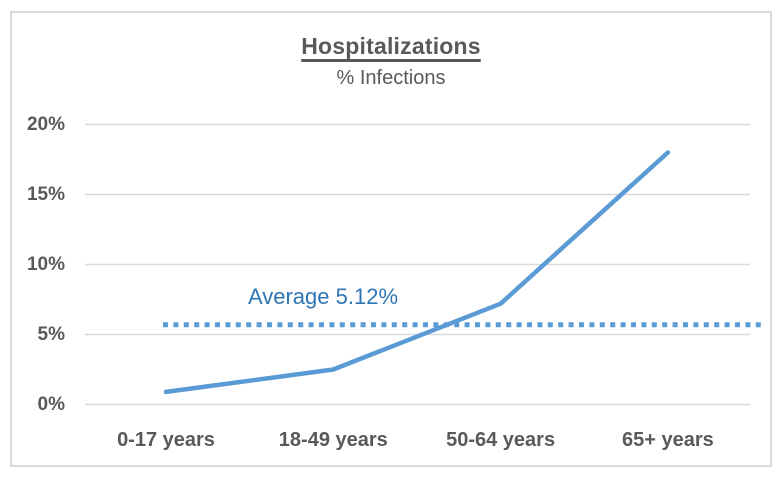  What do you see at coordinates (45, 124) in the screenshot?
I see `y-axis-tick-label: 20%` at bounding box center [45, 124].